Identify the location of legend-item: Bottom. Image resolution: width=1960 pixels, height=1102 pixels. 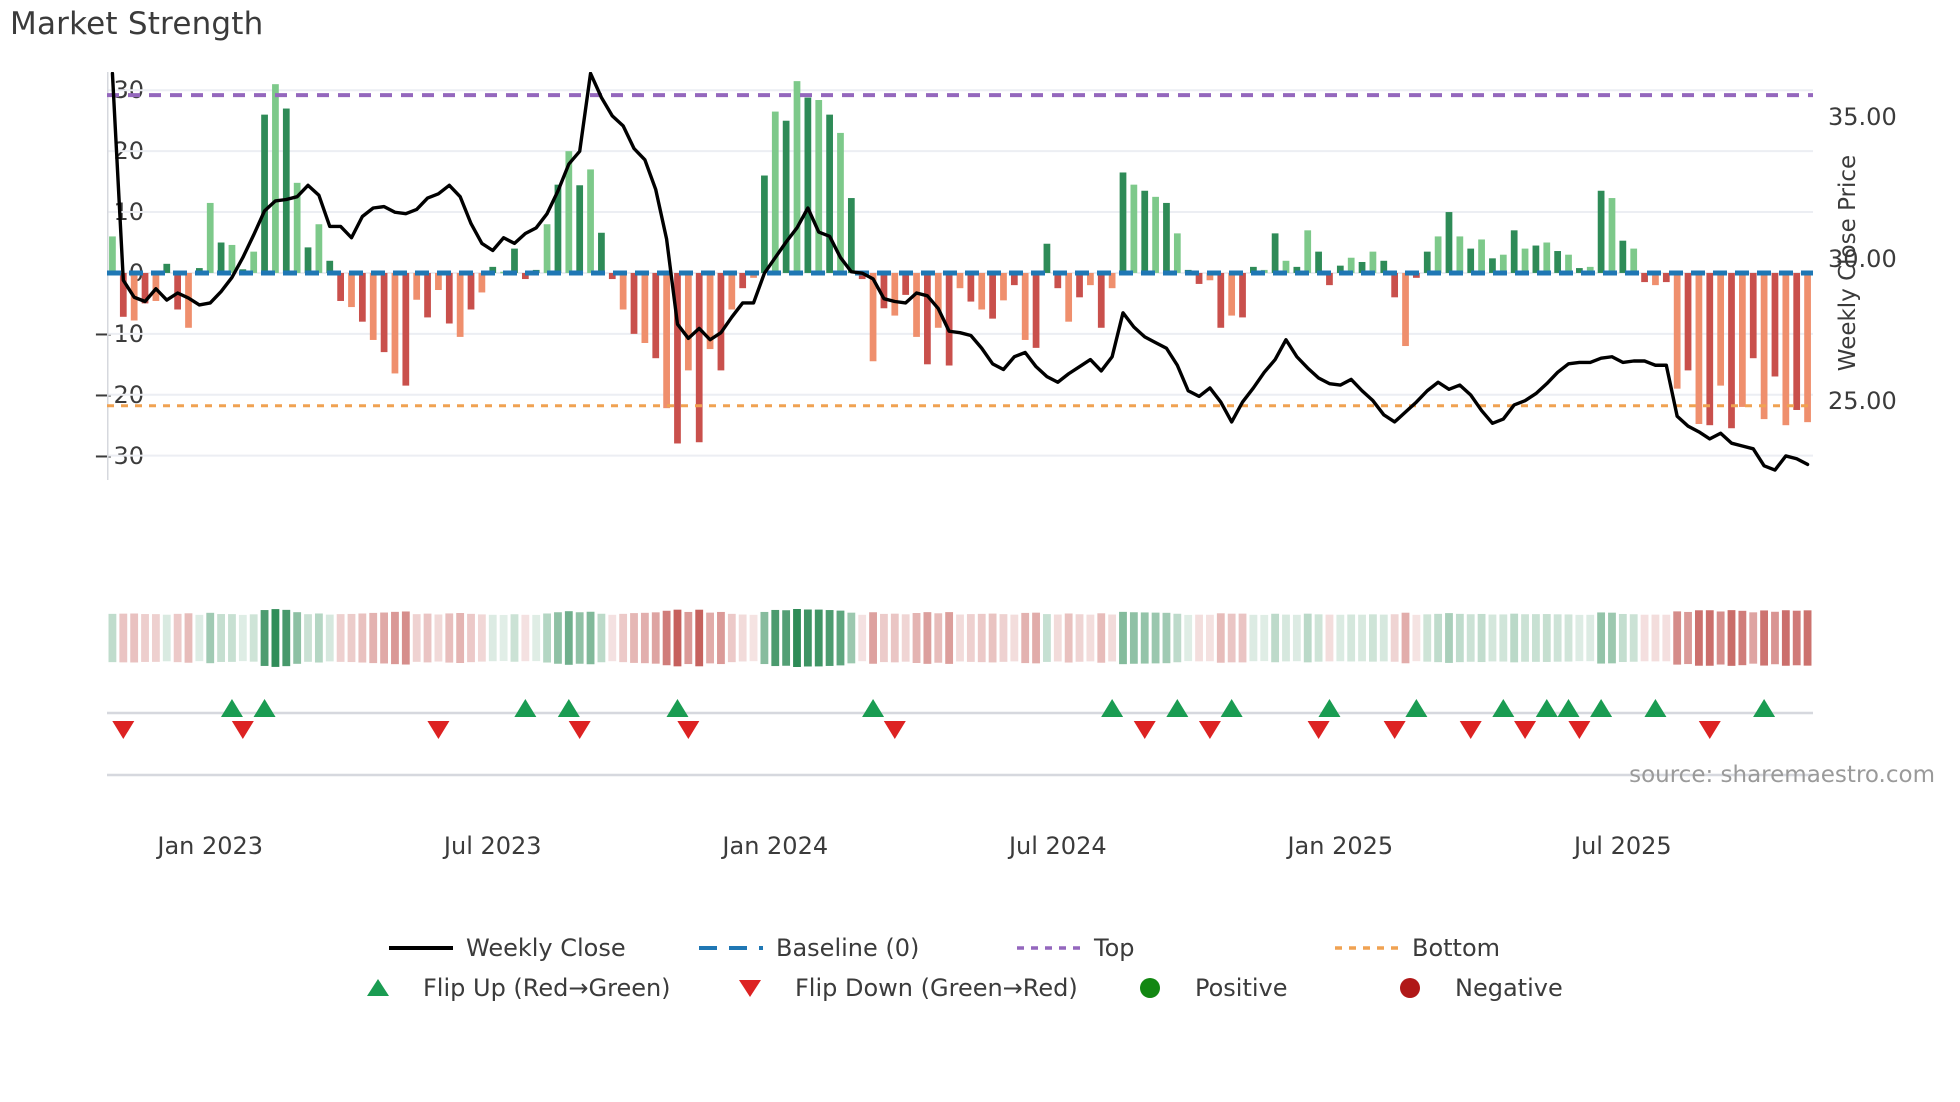
(1453, 948).